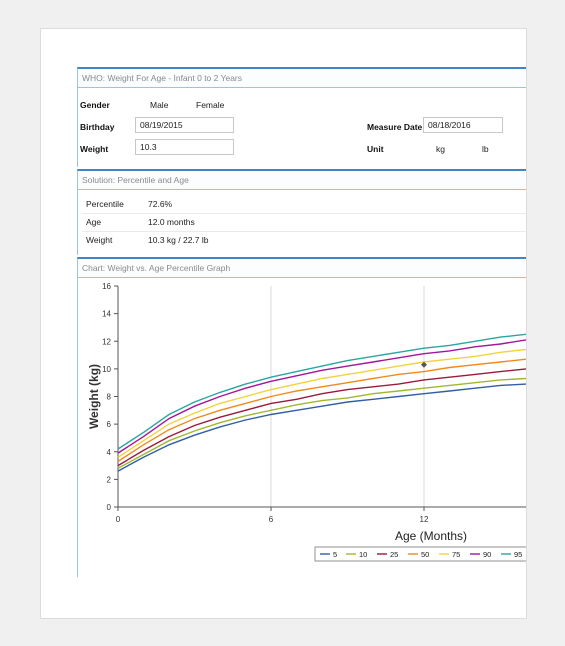  I want to click on y-tick-label: 6, so click(109, 424).